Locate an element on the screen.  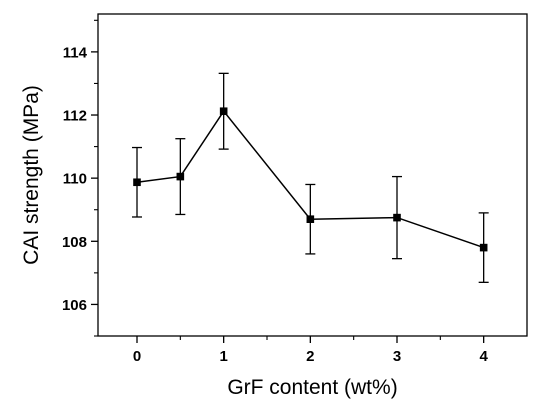
x-tick-label: 0 is located at coordinates (137, 356).